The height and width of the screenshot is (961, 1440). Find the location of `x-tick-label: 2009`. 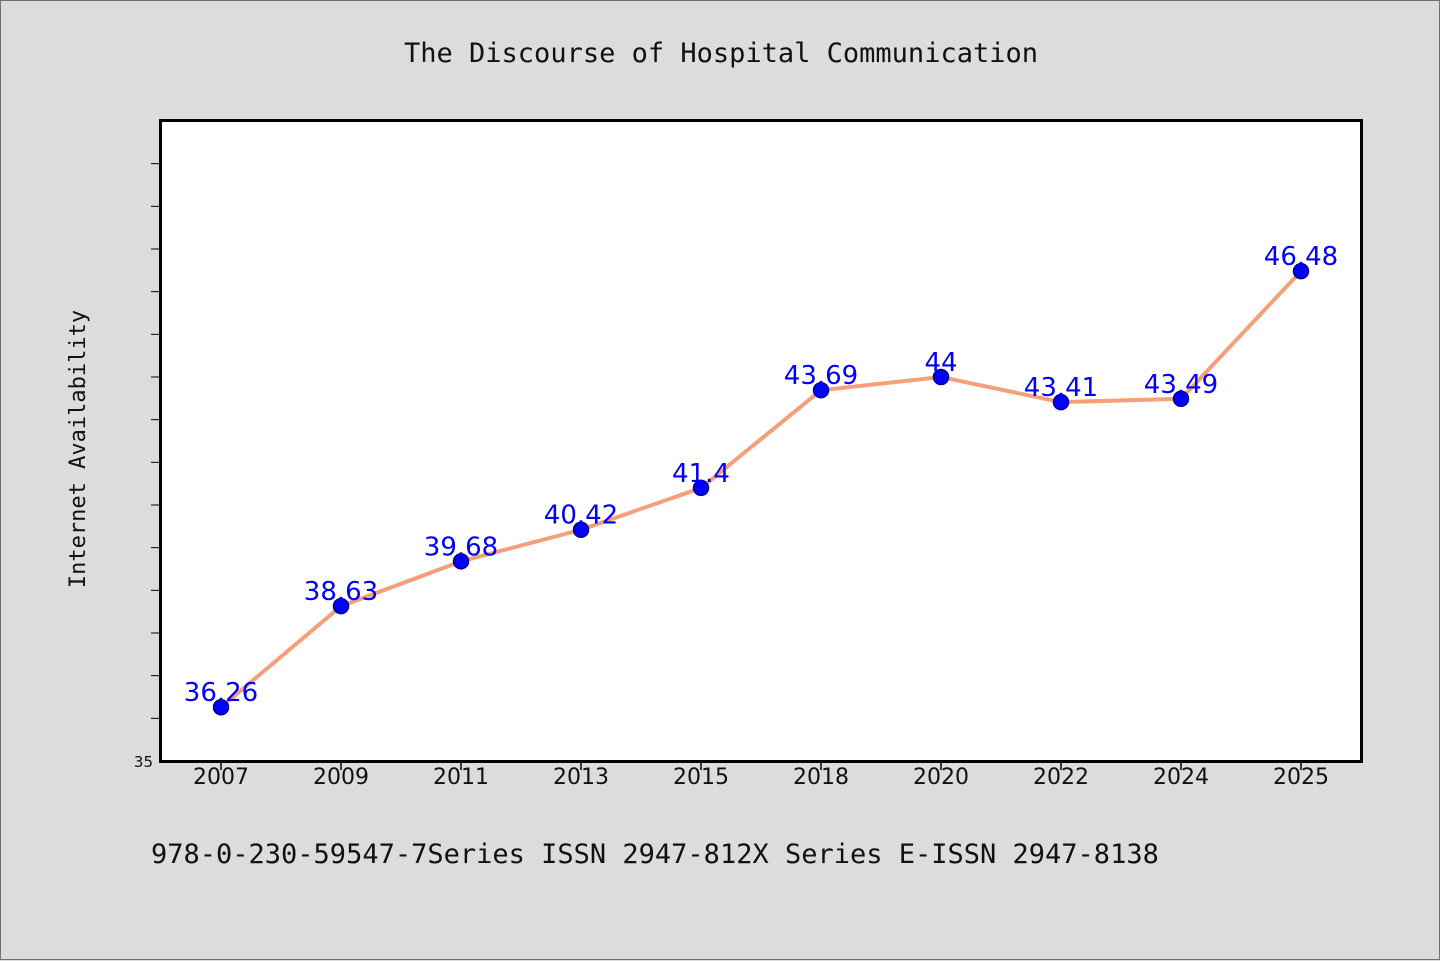

x-tick-label: 2009 is located at coordinates (341, 777).